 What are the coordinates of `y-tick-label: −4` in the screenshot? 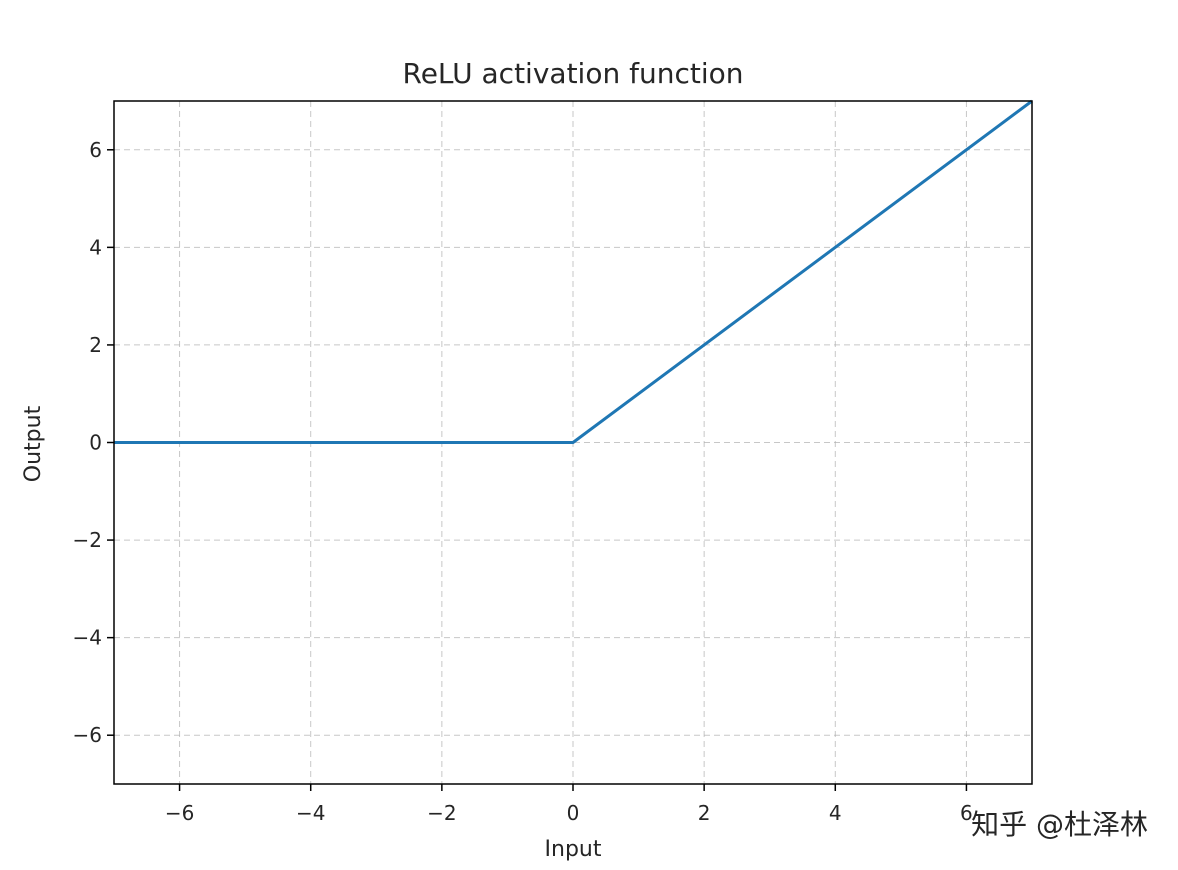 It's located at (87, 638).